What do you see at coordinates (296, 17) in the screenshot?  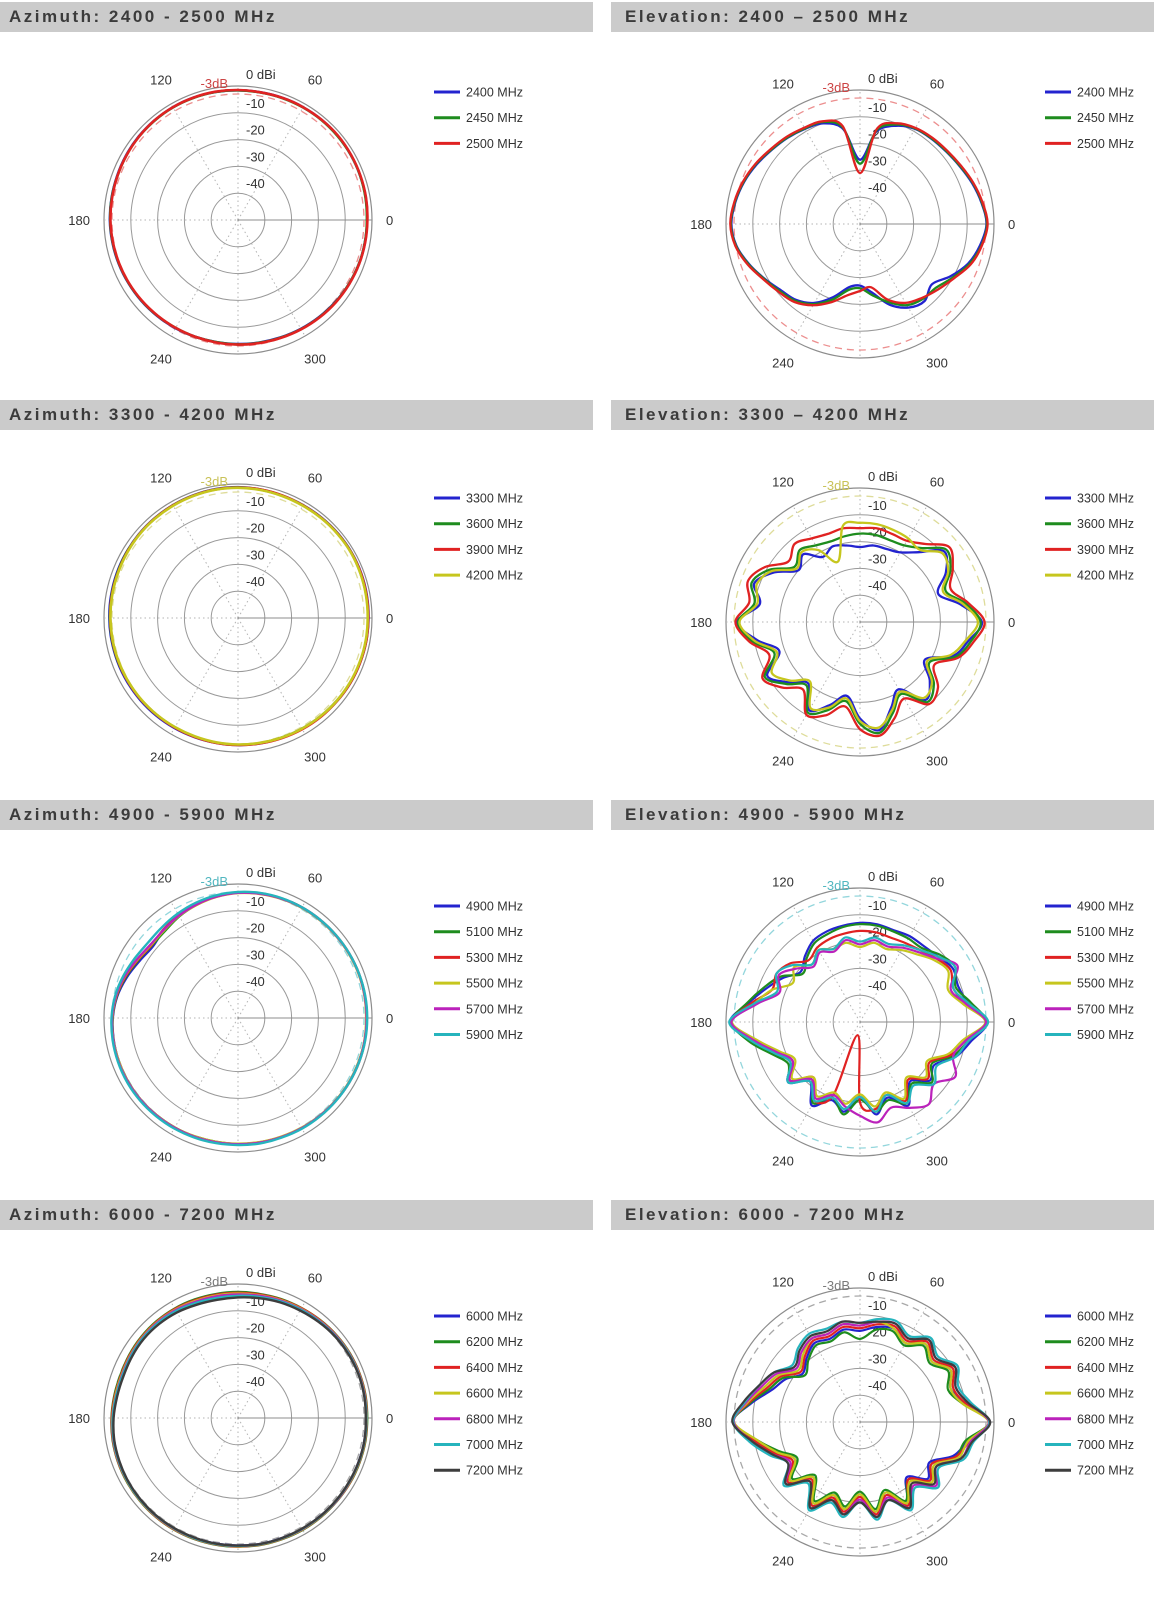 I see `section-header: Azimuth: 2400 - 2500 MHz` at bounding box center [296, 17].